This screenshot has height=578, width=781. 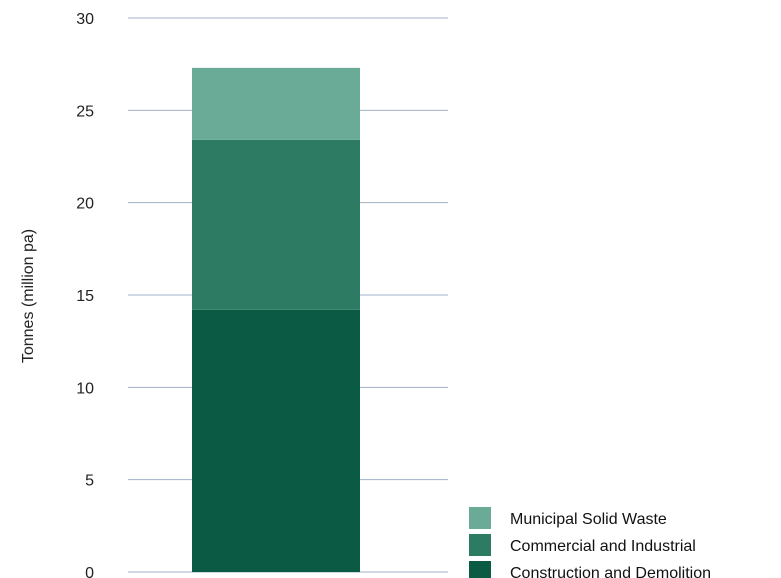 I want to click on y-tick-label: 5, so click(x=89, y=481).